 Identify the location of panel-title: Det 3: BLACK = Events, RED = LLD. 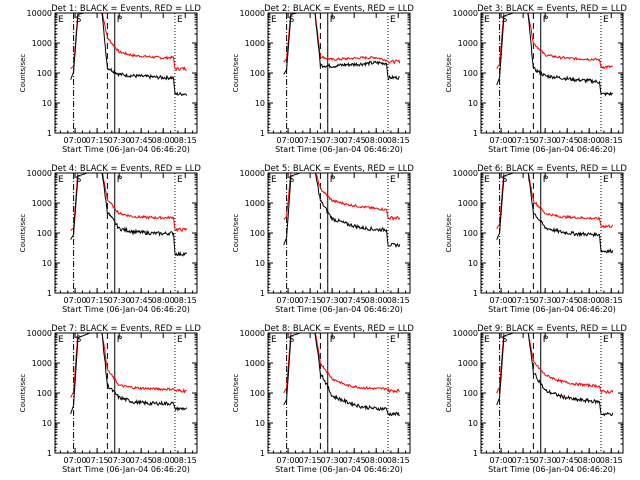
(552, 9).